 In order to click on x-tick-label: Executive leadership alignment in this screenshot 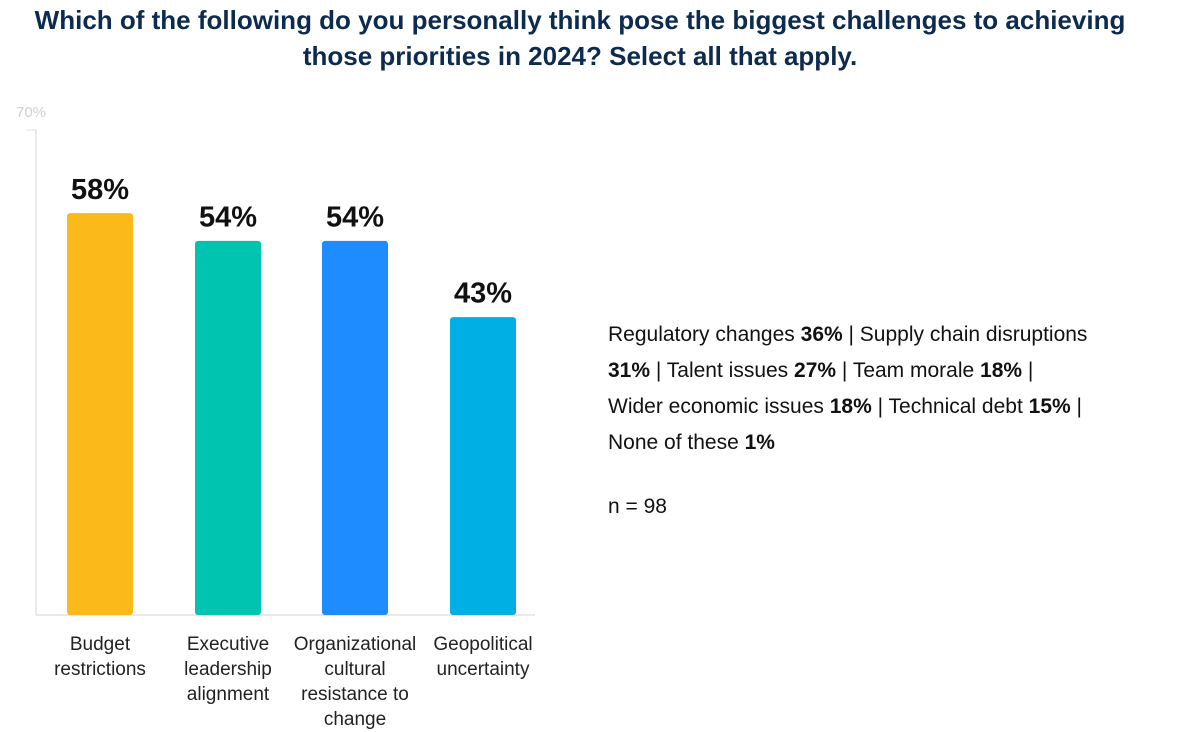, I will do `click(228, 669)`.